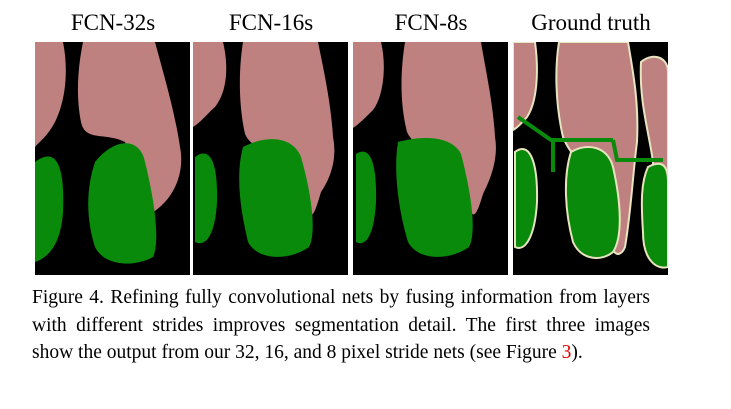  What do you see at coordinates (566, 352) in the screenshot?
I see `figure-reference: 3` at bounding box center [566, 352].